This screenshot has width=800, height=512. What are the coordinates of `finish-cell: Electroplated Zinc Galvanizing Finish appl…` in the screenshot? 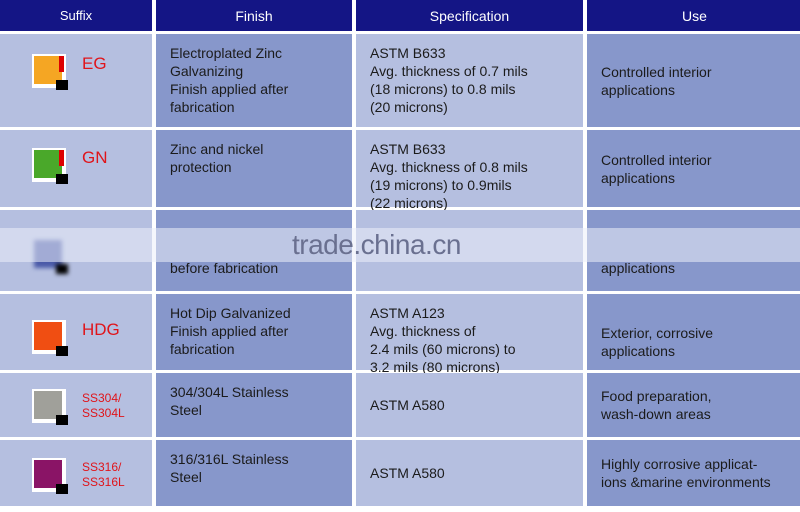 It's located at (254, 80).